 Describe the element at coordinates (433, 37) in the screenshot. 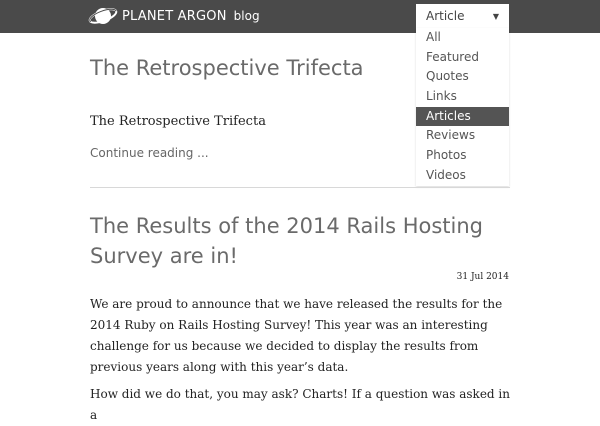

I see `filter-option-all: All` at that location.